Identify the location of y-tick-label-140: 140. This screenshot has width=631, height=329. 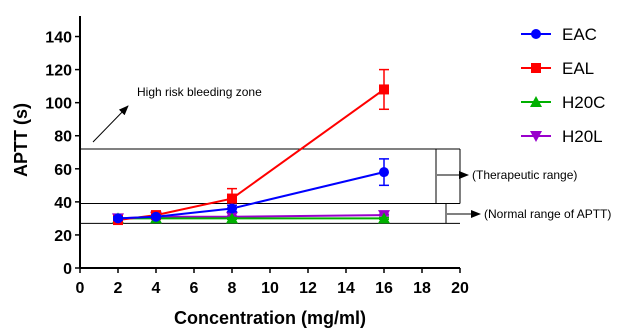
(58, 38).